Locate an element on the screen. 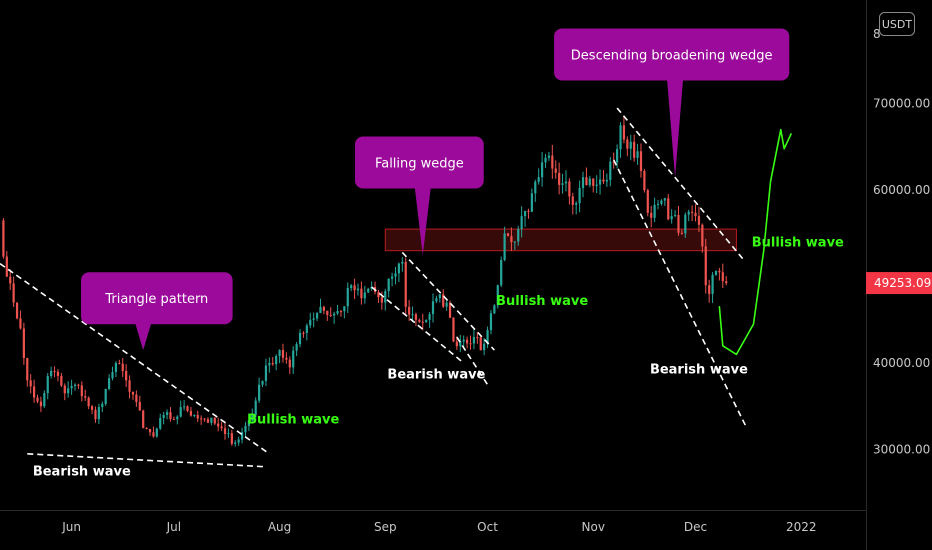 The width and height of the screenshot is (932, 550). last-price-badge-bg is located at coordinates (899, 283).